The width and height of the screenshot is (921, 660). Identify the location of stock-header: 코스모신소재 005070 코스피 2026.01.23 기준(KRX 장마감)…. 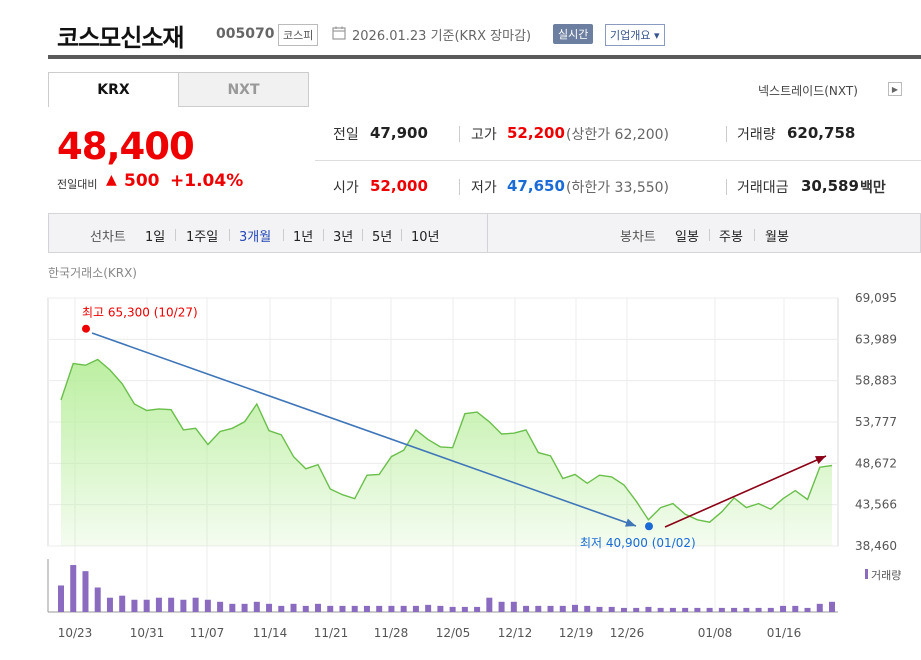
(460, 31).